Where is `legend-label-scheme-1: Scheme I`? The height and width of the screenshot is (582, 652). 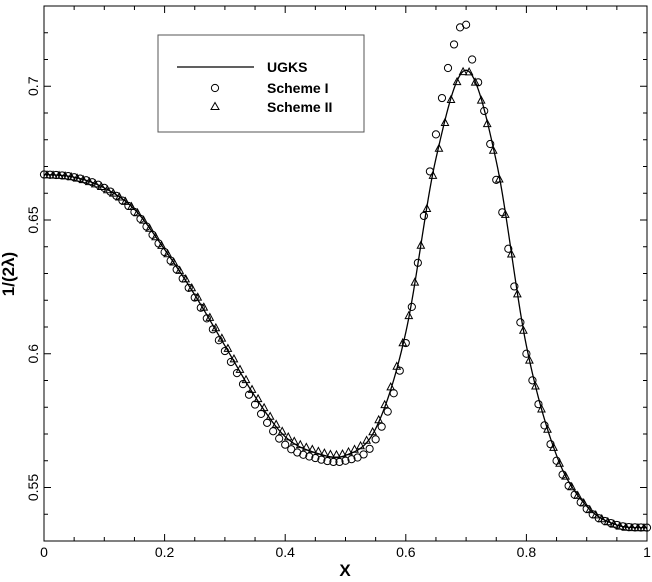 legend-label-scheme-1: Scheme I is located at coordinates (297, 88).